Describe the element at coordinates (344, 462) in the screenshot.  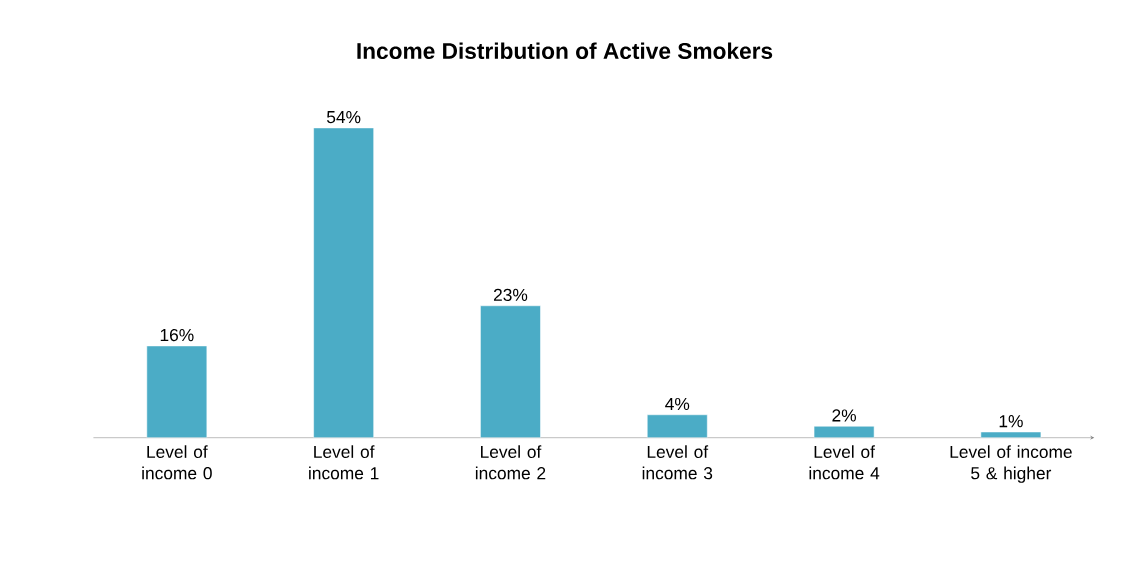
I see `x-tick-label: Level of income 1` at that location.